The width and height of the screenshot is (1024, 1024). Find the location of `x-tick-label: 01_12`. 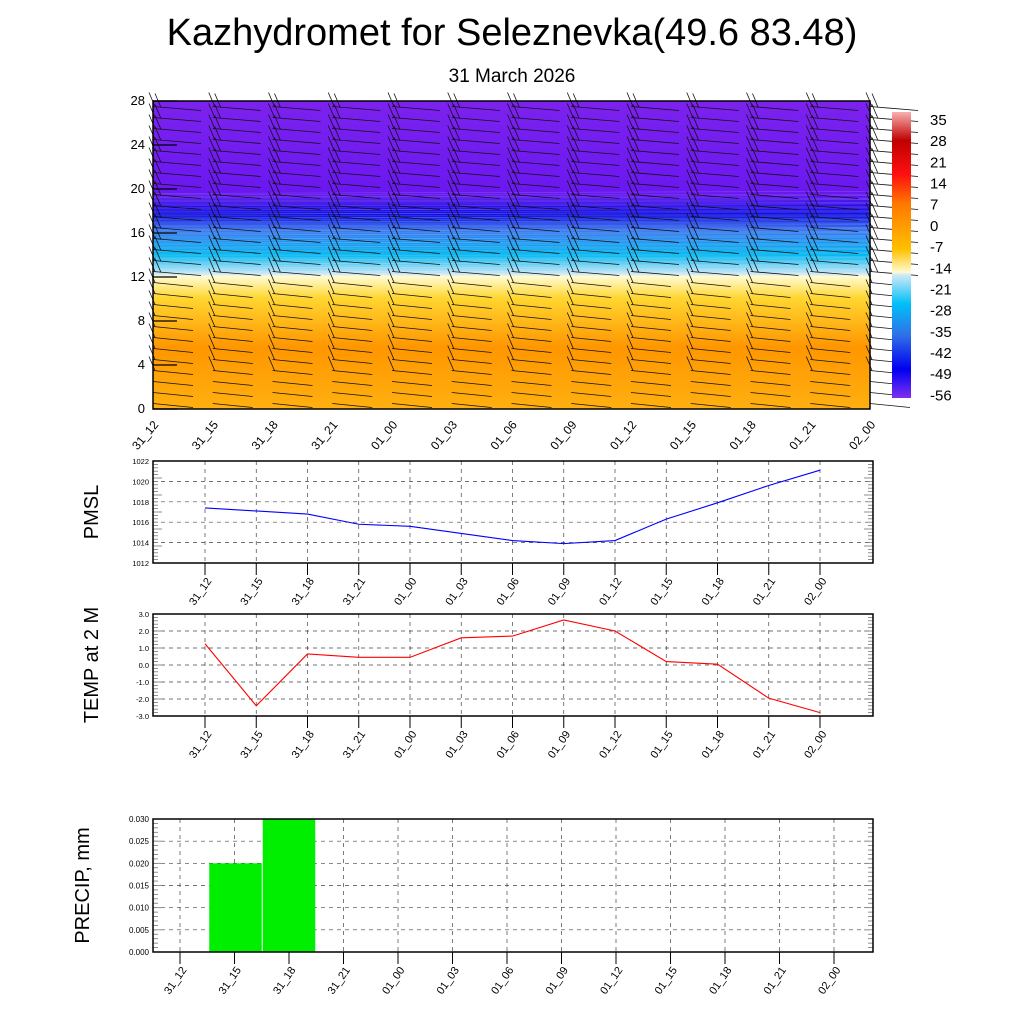

x-tick-label: 01_12 is located at coordinates (623, 435).